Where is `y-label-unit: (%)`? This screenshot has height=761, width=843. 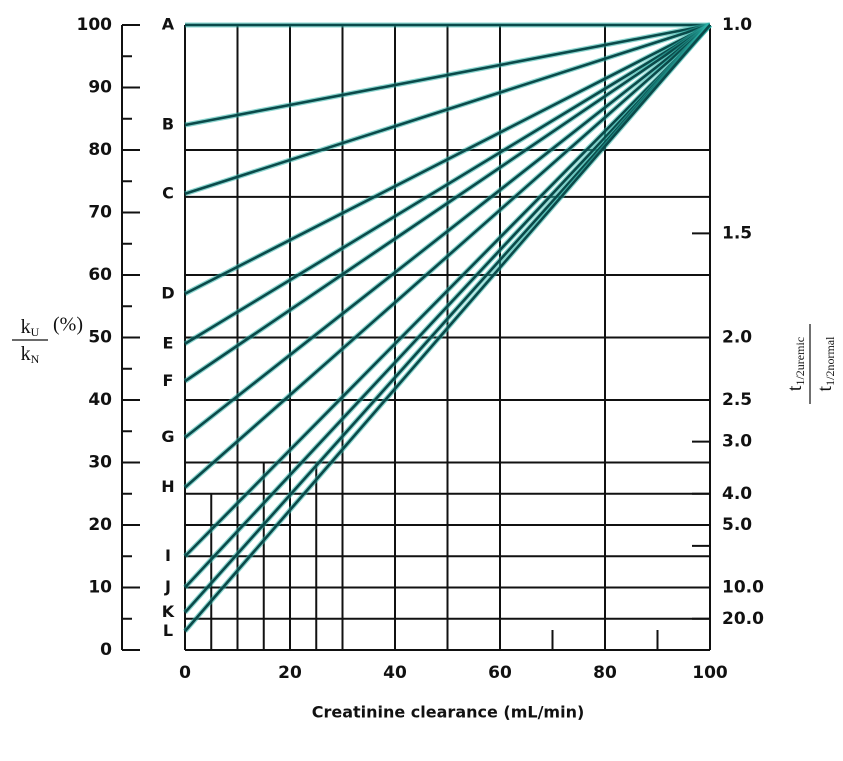 y-label-unit: (%) is located at coordinates (68, 325).